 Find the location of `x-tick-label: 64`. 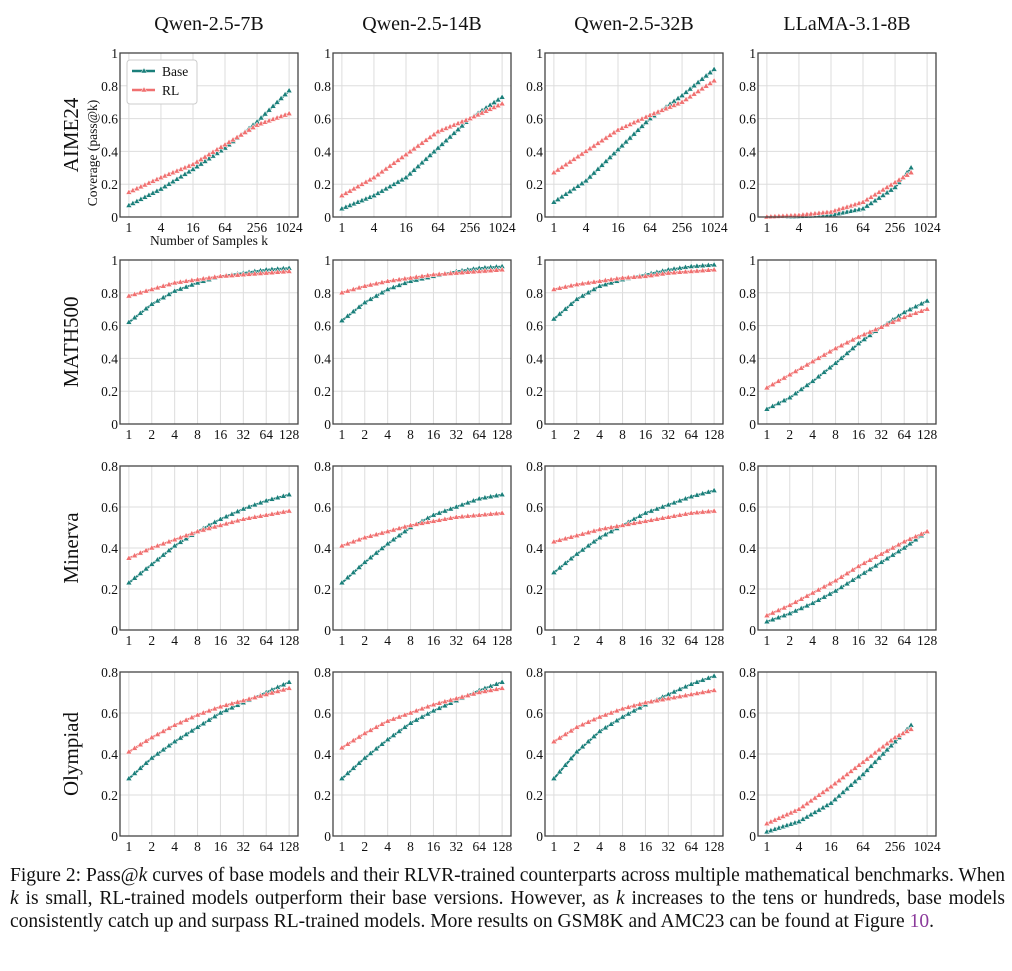

x-tick-label: 64 is located at coordinates (863, 846).